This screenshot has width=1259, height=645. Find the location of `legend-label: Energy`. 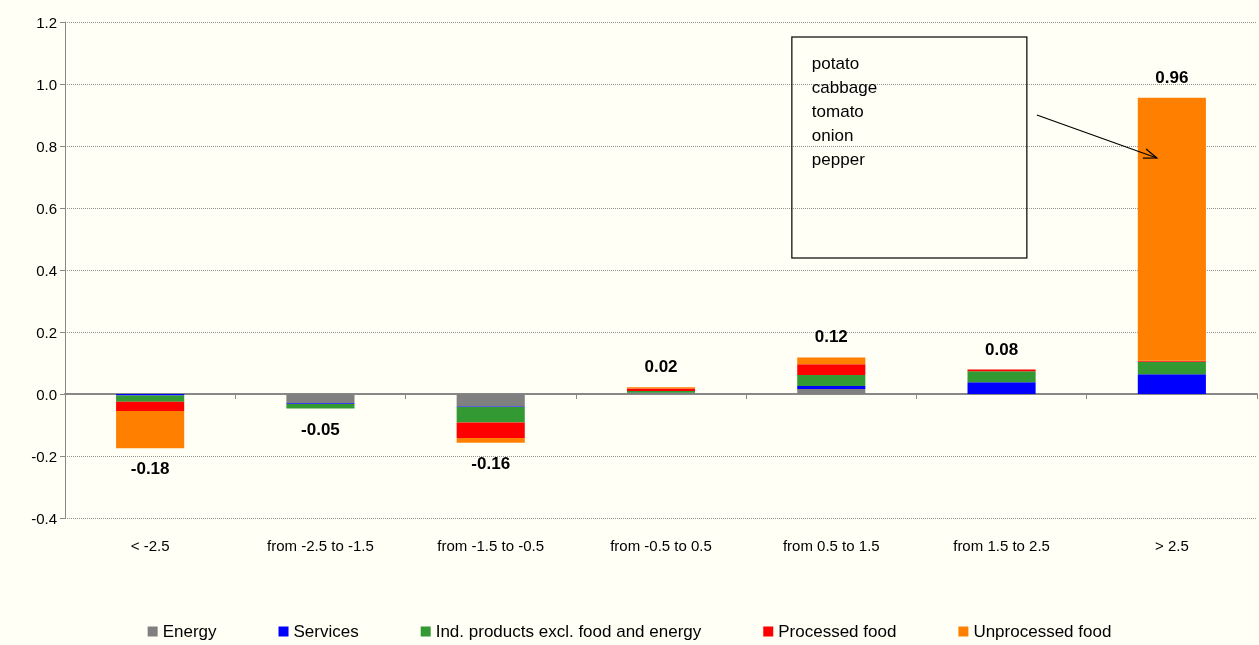

legend-label: Energy is located at coordinates (190, 631).